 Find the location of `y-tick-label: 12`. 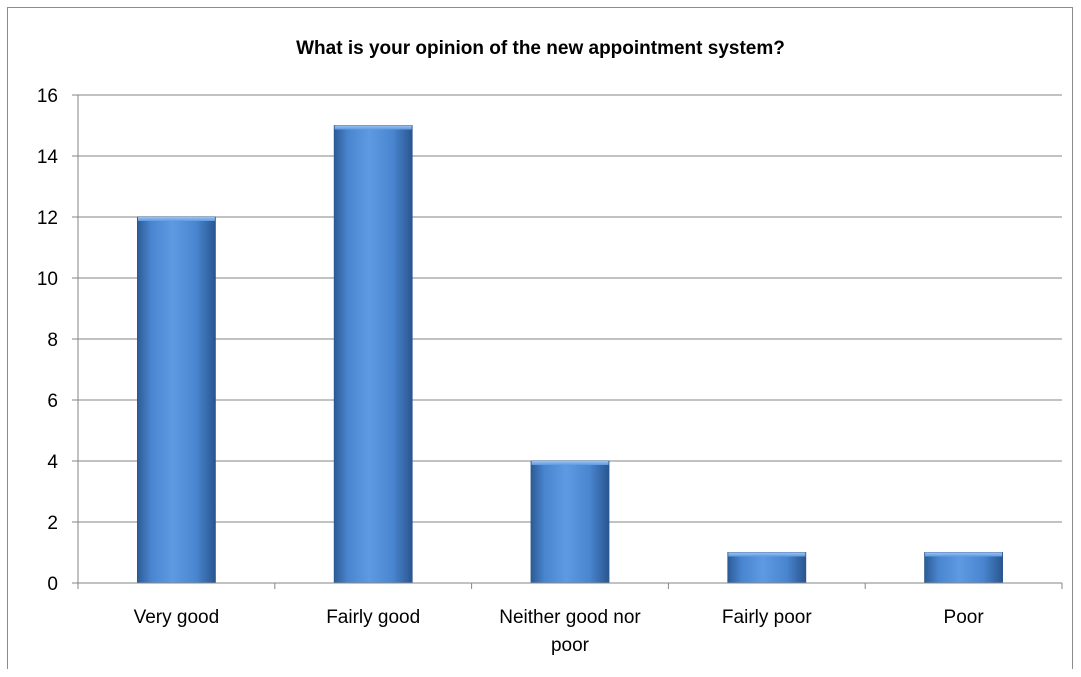

y-tick-label: 12 is located at coordinates (47, 218).